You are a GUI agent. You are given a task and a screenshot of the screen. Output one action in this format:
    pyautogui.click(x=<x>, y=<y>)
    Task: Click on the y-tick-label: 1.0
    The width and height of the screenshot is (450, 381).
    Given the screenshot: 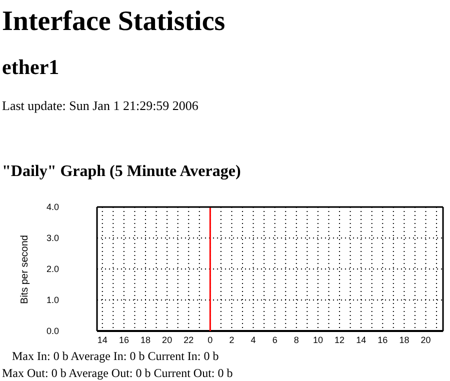 What is the action you would take?
    pyautogui.click(x=52, y=300)
    